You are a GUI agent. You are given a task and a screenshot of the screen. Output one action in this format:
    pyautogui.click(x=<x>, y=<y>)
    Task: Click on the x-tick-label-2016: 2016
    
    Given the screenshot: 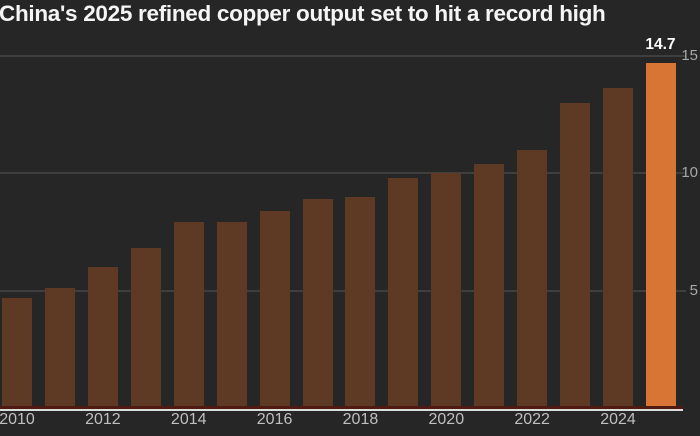 What is the action you would take?
    pyautogui.click(x=274, y=419)
    